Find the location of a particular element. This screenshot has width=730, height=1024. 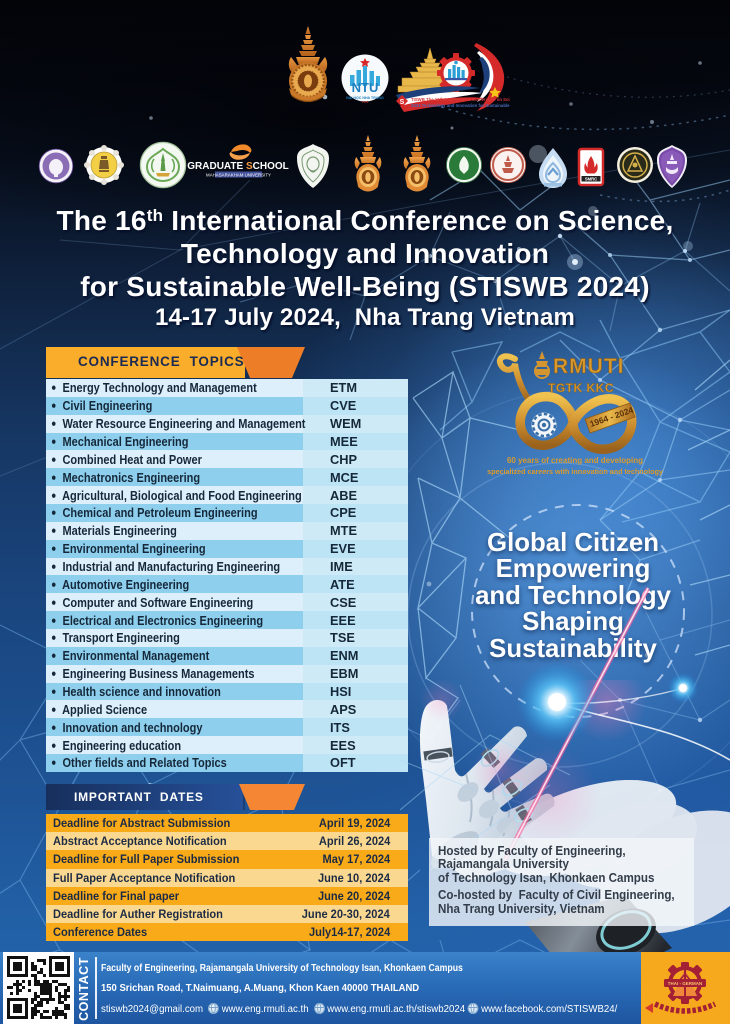

svg-text: SMRC is located at coordinates (591, 179).